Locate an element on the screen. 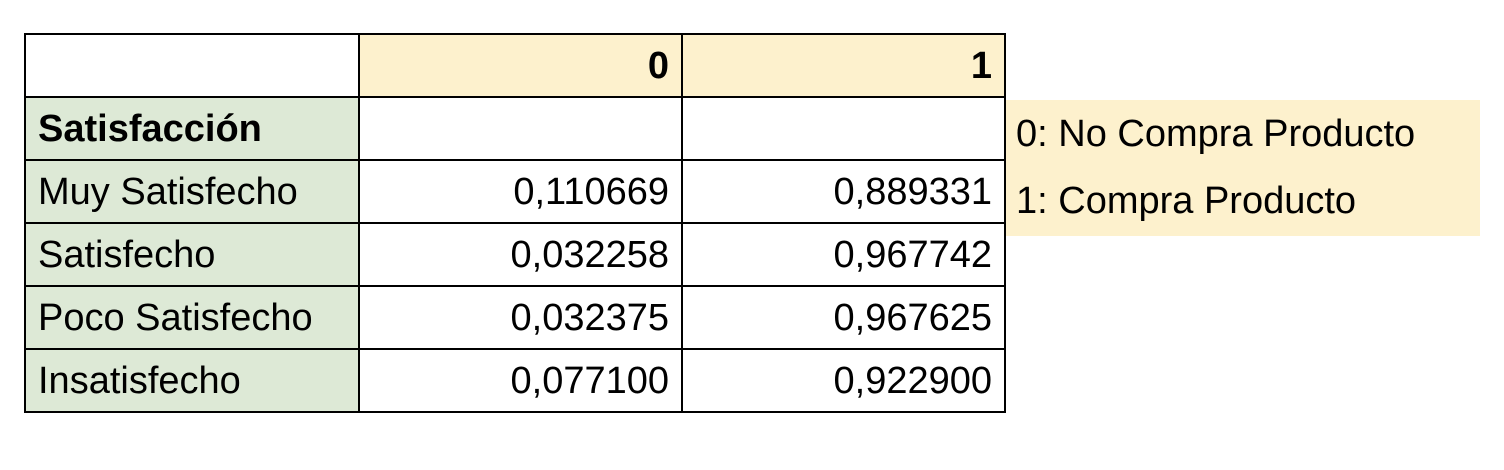 The height and width of the screenshot is (470, 1504). row-label-cell: Muy Satisfecho is located at coordinates (192, 191).